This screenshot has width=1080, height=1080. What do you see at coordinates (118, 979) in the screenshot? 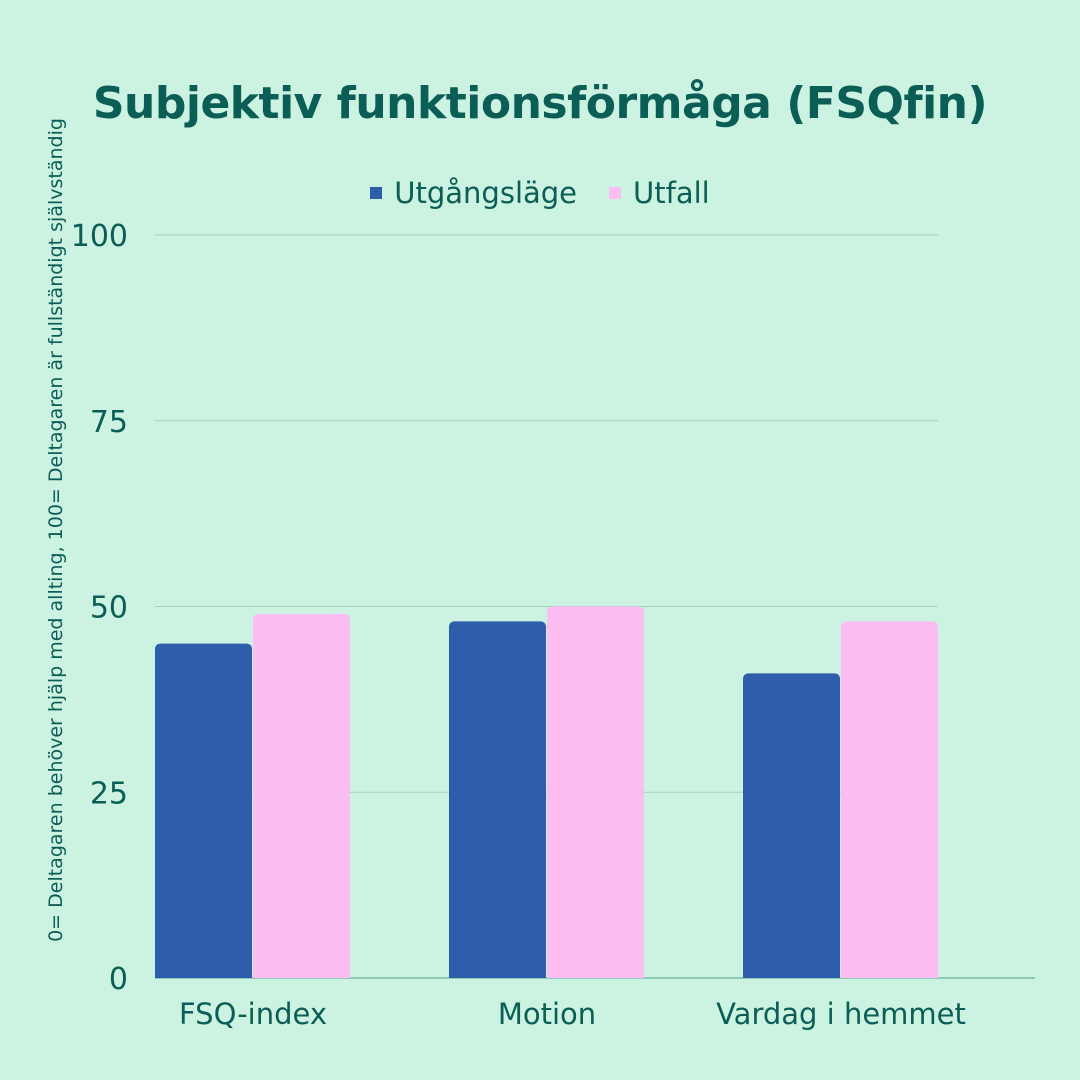
I see `y-tick-label: 0` at bounding box center [118, 979].